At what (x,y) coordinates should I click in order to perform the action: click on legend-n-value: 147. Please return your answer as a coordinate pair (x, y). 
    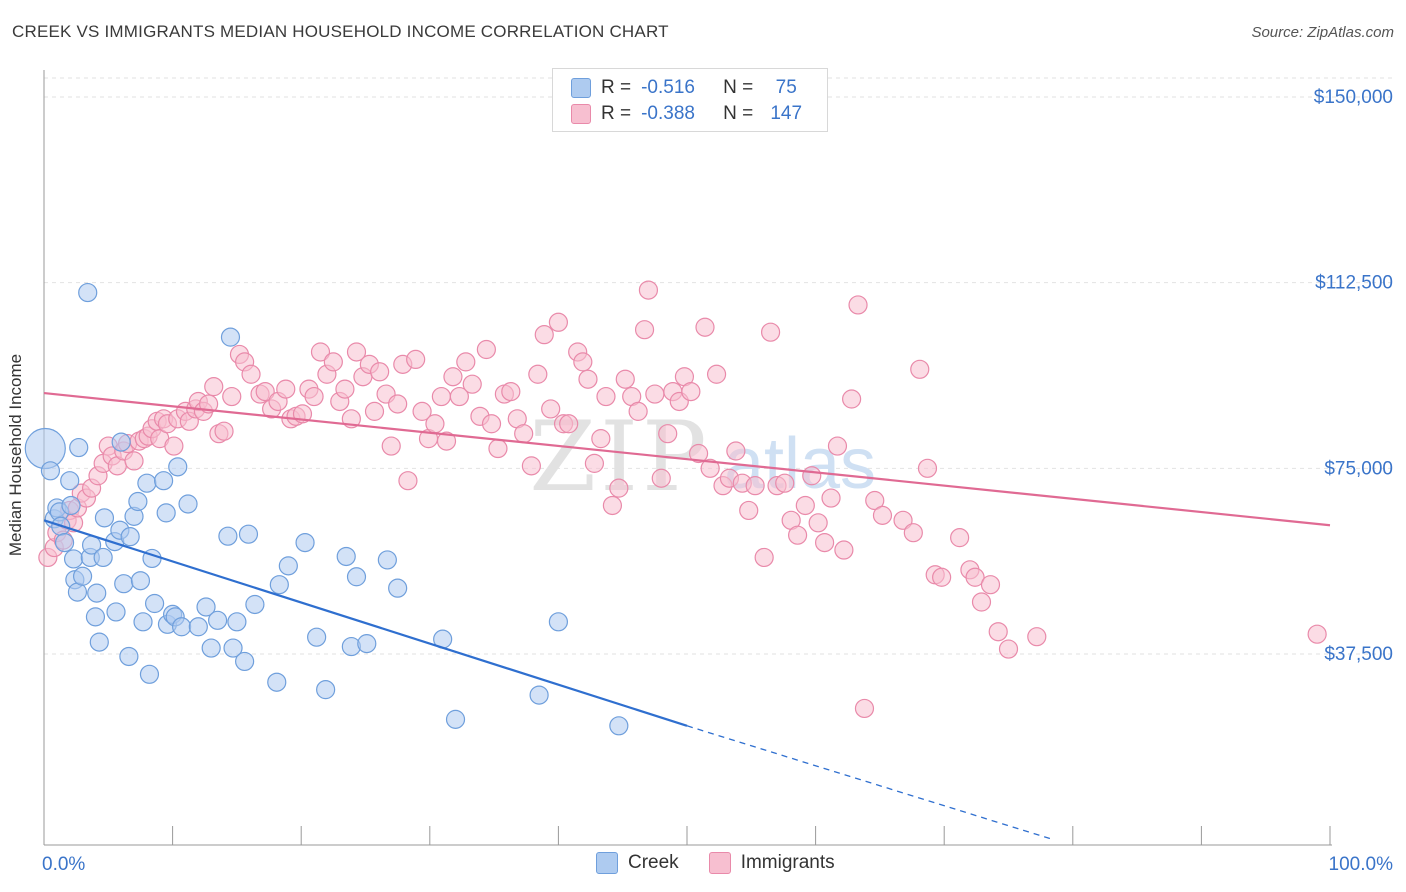
    Looking at the image, I should click on (786, 113).